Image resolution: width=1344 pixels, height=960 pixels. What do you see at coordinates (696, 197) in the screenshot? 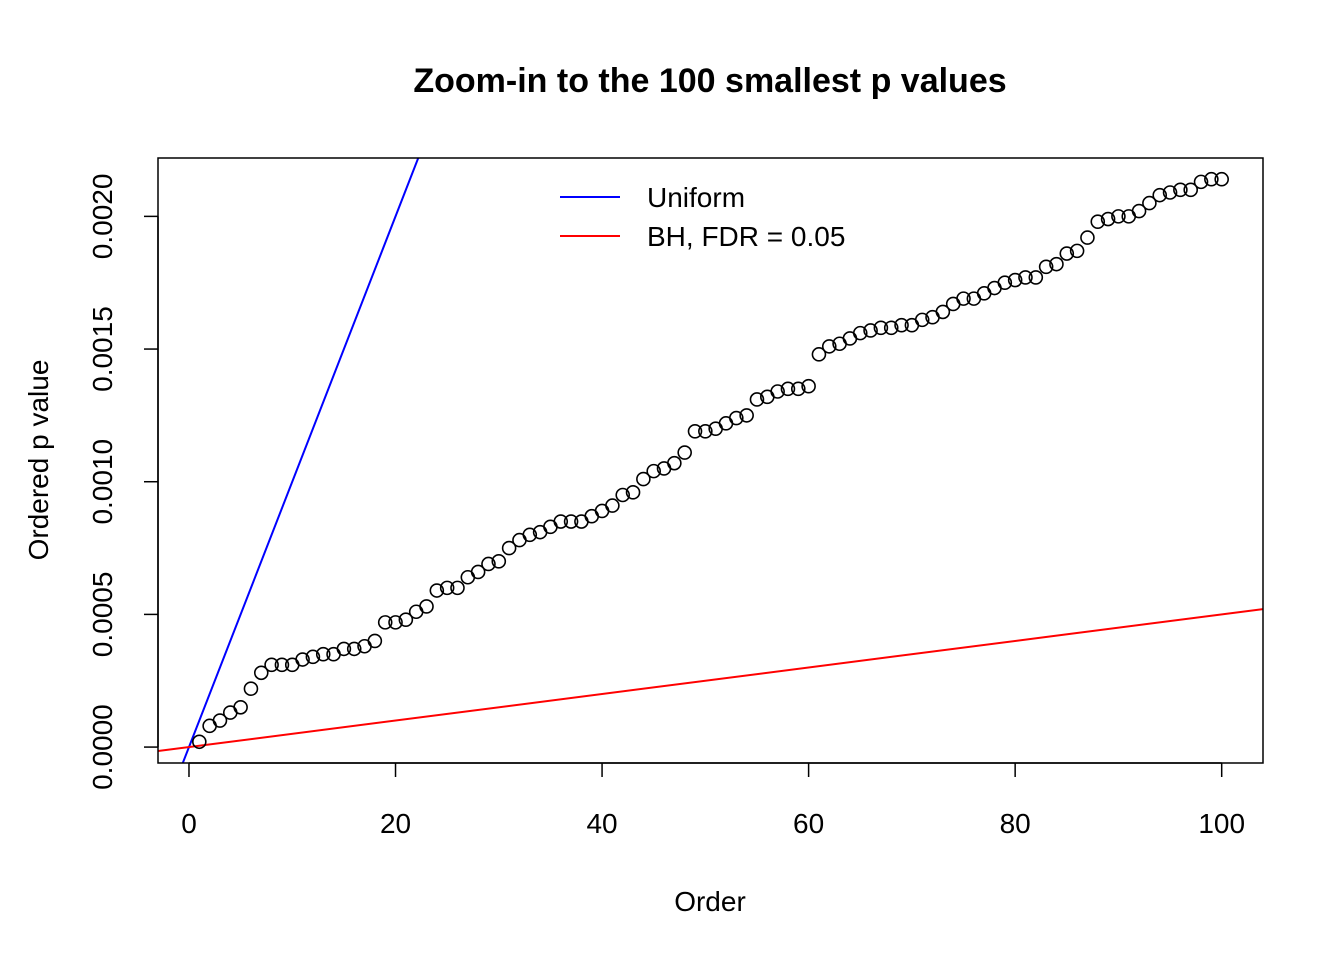
I see `legend-label: Uniform` at bounding box center [696, 197].